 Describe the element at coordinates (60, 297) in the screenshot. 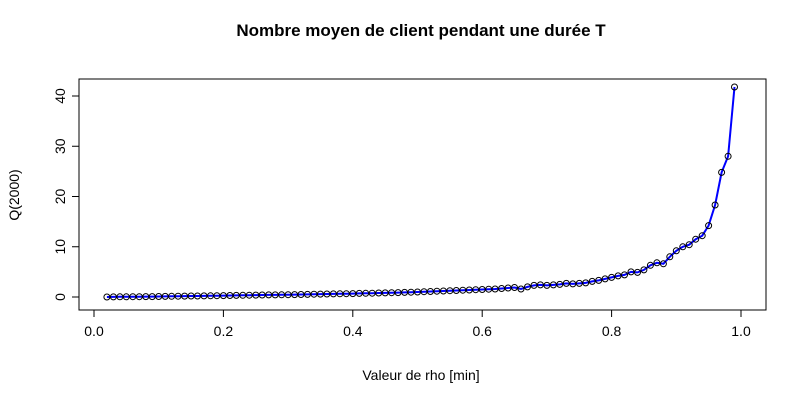

I see `y-tick-label: 0` at that location.